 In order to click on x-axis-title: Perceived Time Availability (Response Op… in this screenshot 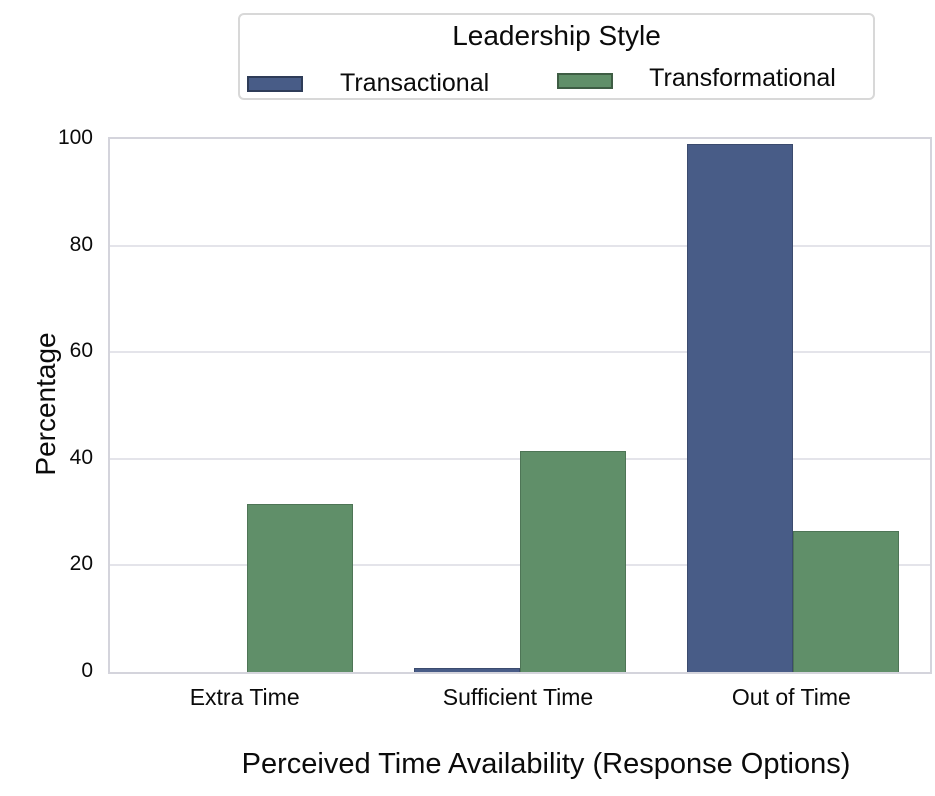, I will do `click(546, 764)`.